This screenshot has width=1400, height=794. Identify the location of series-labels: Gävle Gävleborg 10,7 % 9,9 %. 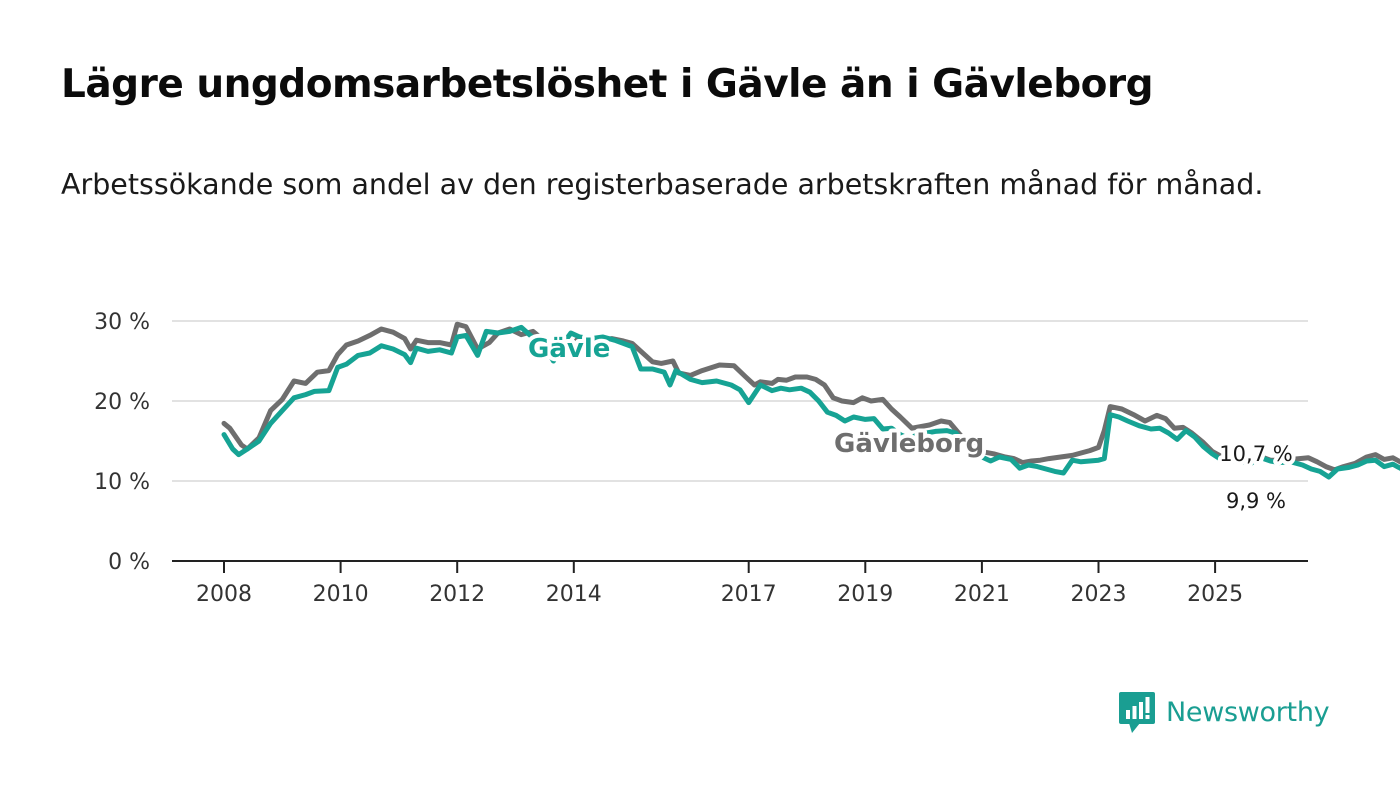
(910, 423).